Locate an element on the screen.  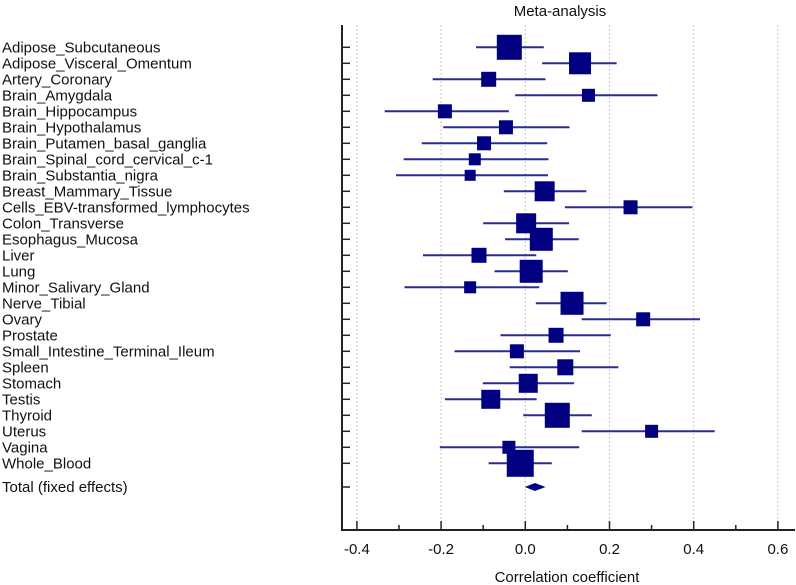
study-label: Brain_Hypothalamus is located at coordinates (71, 127).